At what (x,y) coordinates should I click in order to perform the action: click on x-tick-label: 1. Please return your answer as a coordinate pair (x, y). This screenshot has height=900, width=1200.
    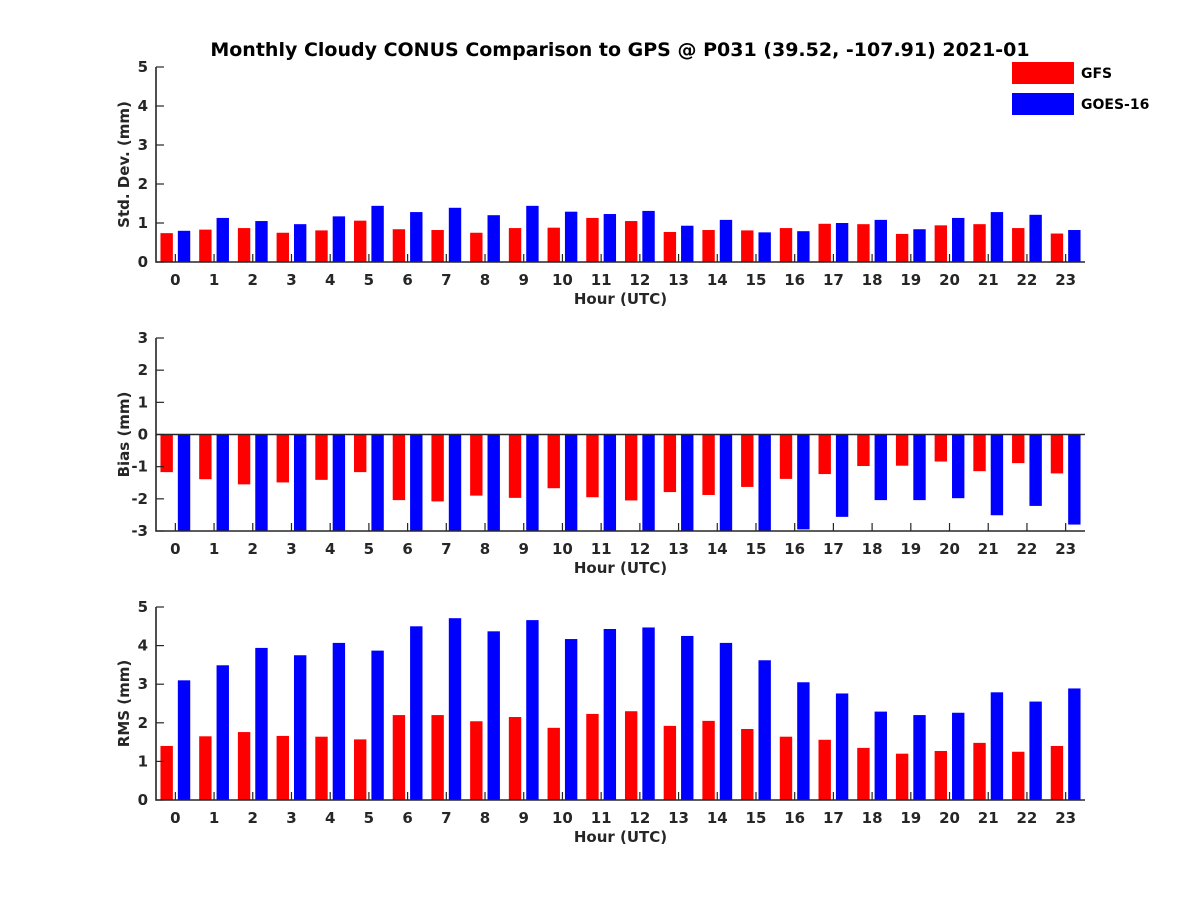
    Looking at the image, I should click on (214, 818).